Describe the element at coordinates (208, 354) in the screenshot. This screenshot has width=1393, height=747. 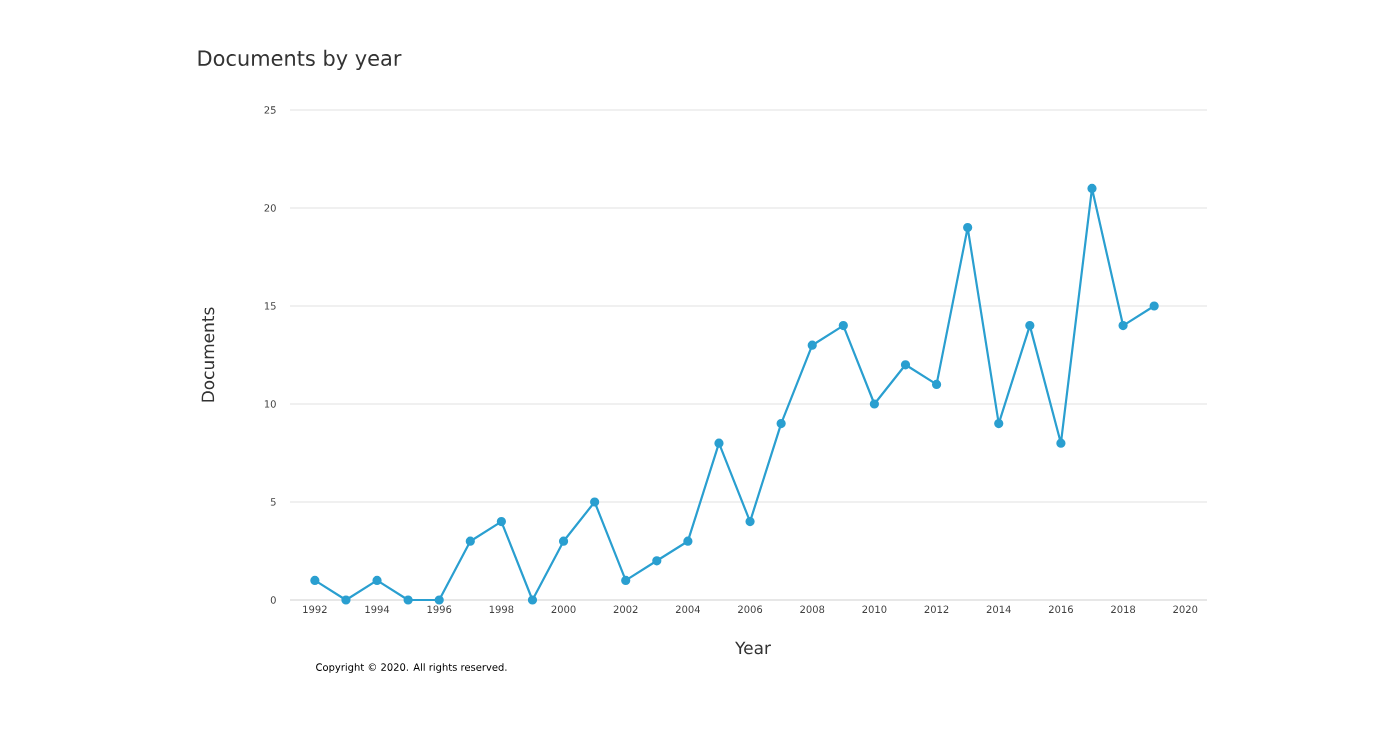
I see `y-axis-title: Documents` at that location.